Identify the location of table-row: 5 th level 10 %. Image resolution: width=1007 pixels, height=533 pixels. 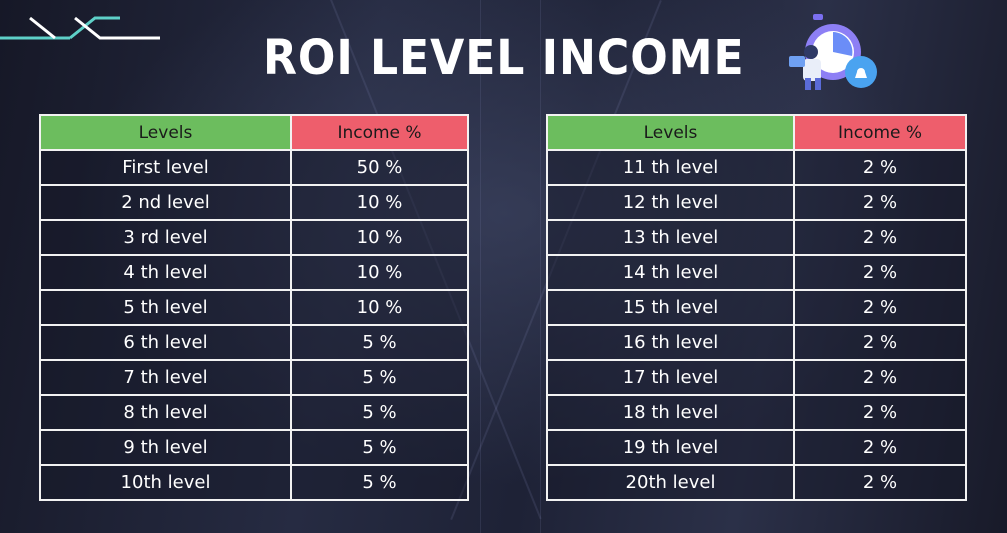
(254, 307).